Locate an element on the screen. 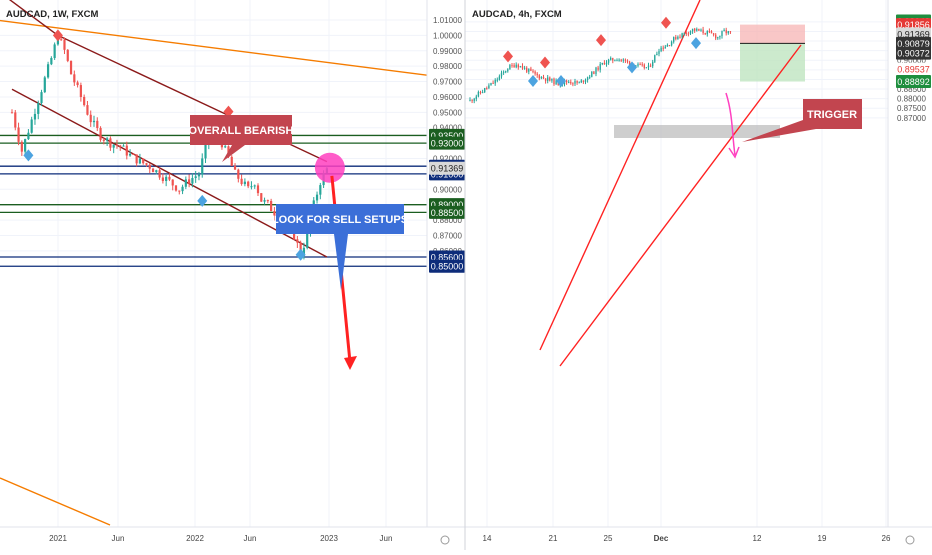  y-tick-label: 1.01000 is located at coordinates (447, 20).